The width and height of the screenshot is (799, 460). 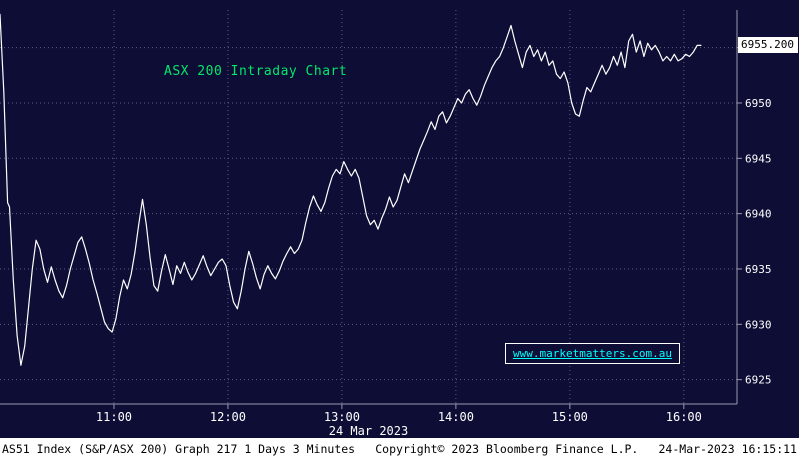 What do you see at coordinates (114, 417) in the screenshot?
I see `x-axis-label: 11:00` at bounding box center [114, 417].